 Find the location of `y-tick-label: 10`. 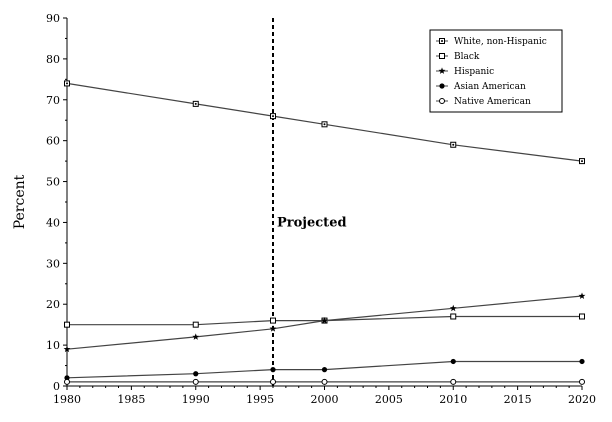

y-tick-label: 10 is located at coordinates (53, 345).